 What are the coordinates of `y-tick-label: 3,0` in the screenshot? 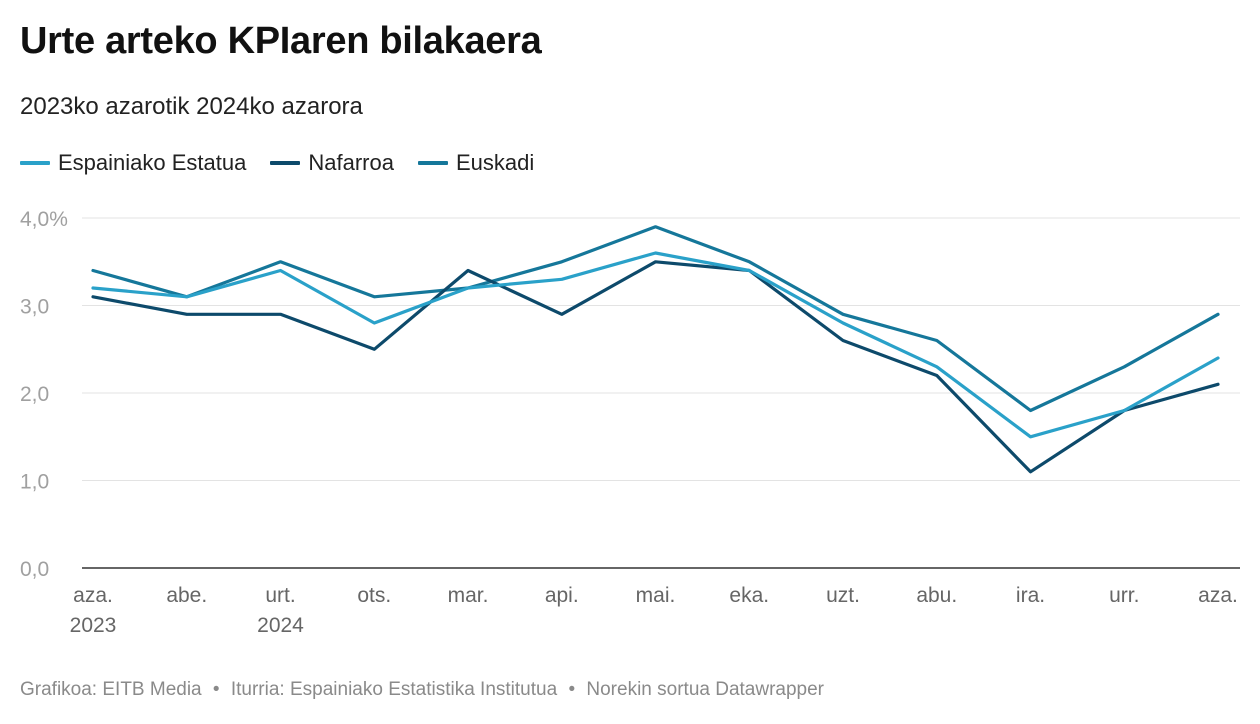 It's located at (34, 307).